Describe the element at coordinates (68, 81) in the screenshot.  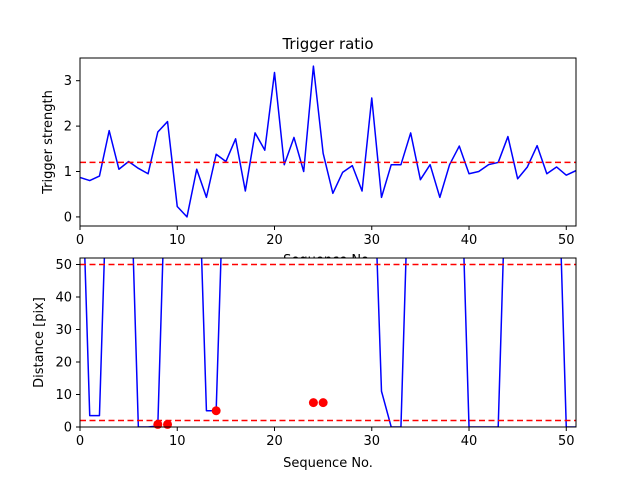
I see `y-tick-label: 3` at that location.